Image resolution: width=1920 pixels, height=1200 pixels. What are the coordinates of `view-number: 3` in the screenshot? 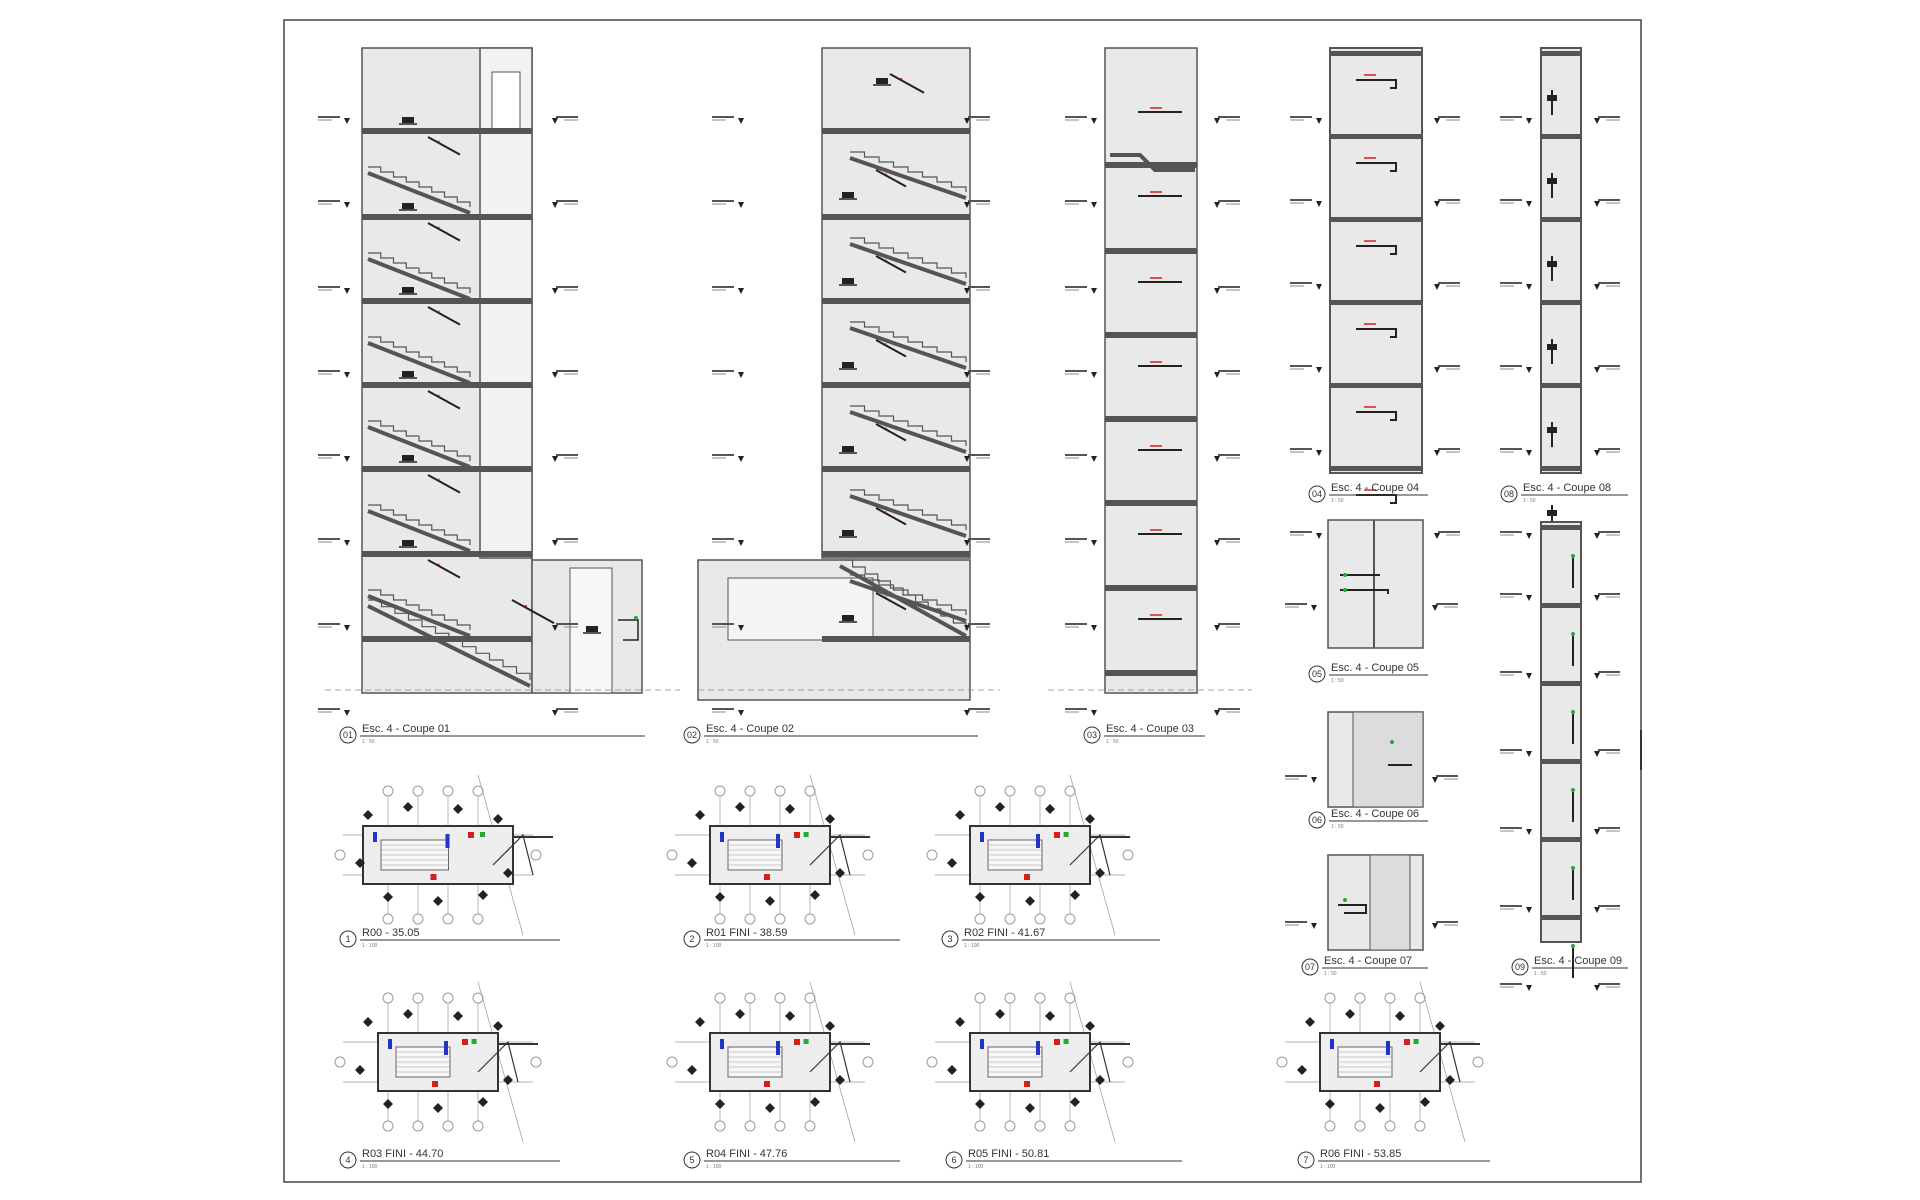 It's located at (949, 939).